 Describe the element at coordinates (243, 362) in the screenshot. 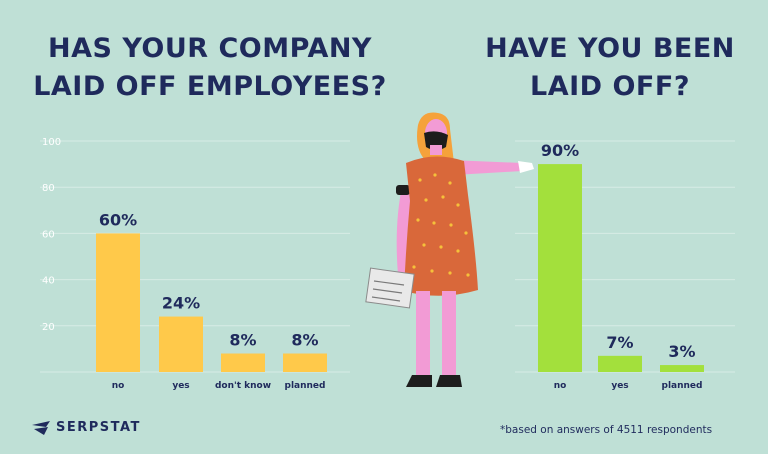

I see `bar-don-t-know` at that location.